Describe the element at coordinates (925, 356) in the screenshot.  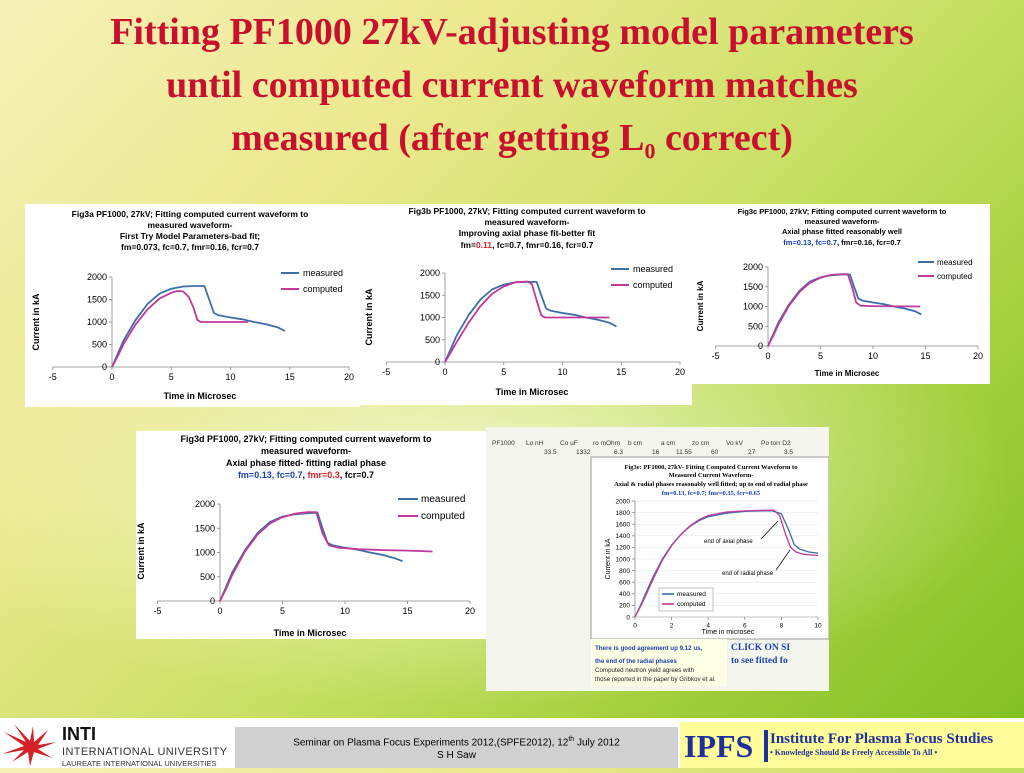
I see `fig3c-x-tick-label: 15` at that location.